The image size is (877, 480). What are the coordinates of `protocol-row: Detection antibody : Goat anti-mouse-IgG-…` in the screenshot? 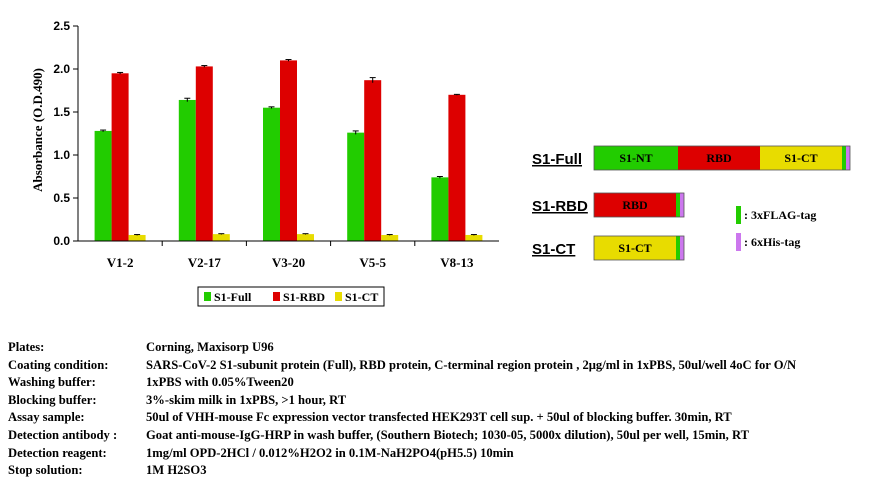 It's located at (440, 436).